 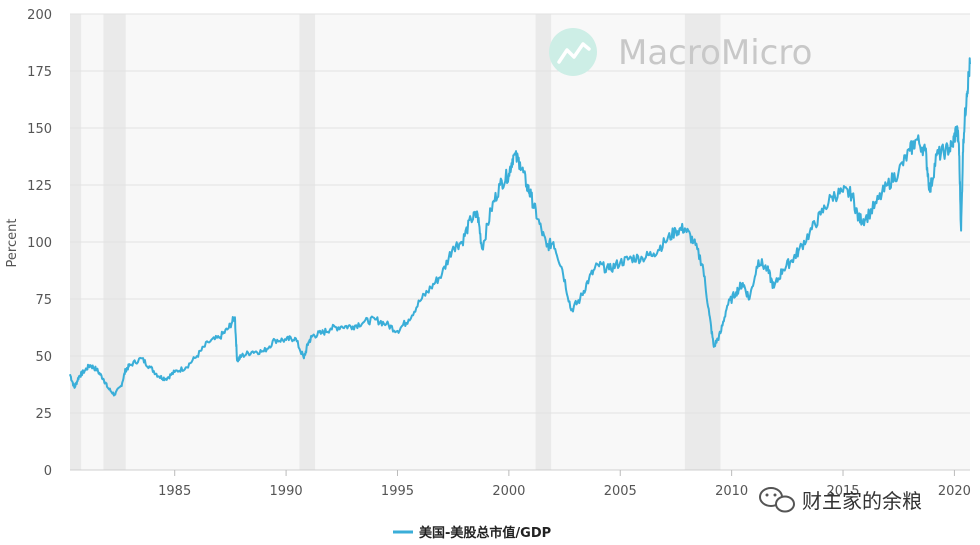 I want to click on y-tick-label-200: 200, so click(x=39, y=15).